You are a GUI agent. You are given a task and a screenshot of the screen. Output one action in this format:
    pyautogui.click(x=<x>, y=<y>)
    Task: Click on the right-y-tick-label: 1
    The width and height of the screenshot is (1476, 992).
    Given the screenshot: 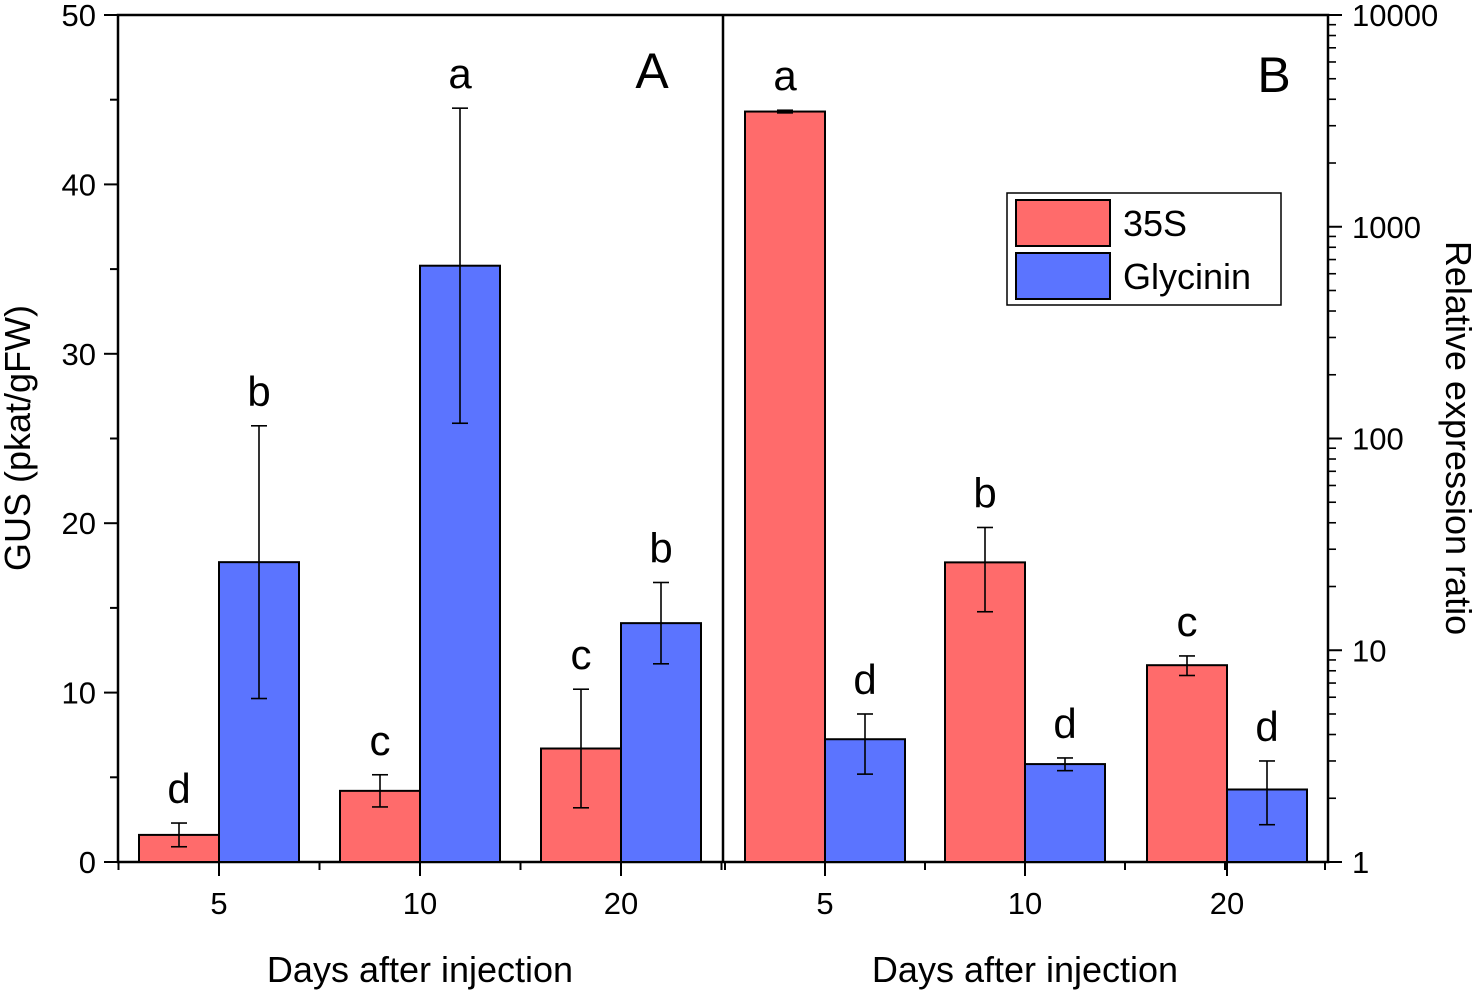 What is the action you would take?
    pyautogui.click(x=1360, y=862)
    